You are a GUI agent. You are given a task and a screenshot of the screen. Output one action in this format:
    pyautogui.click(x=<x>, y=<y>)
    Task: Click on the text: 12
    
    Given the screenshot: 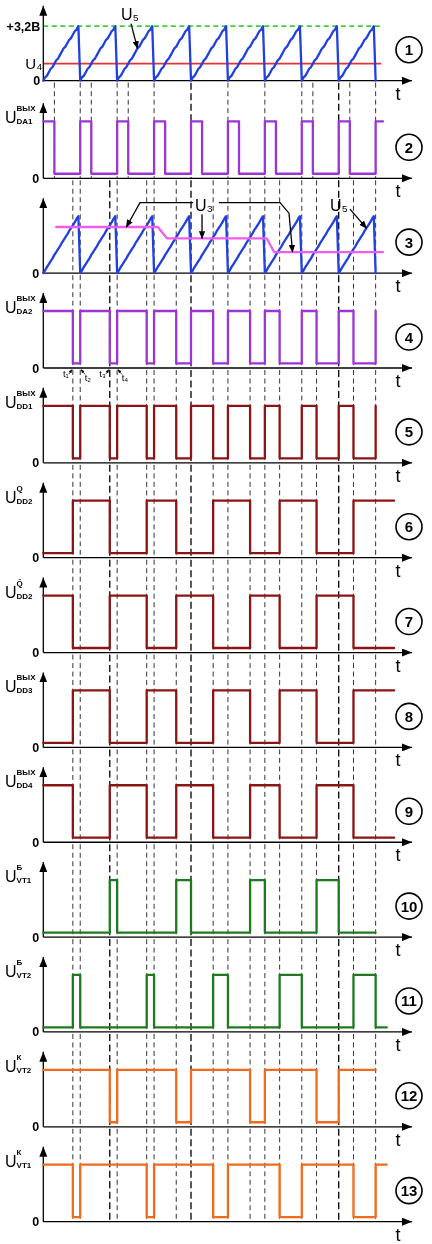 What is the action you would take?
    pyautogui.click(x=409, y=1096)
    